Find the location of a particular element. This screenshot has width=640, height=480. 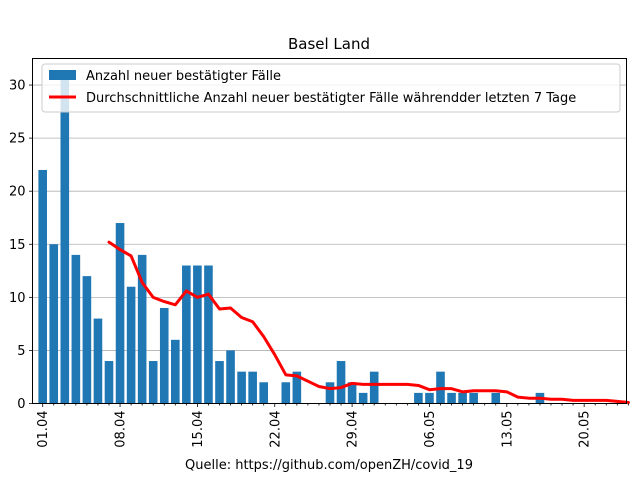

x-tick-label: 06.05 is located at coordinates (430, 429).